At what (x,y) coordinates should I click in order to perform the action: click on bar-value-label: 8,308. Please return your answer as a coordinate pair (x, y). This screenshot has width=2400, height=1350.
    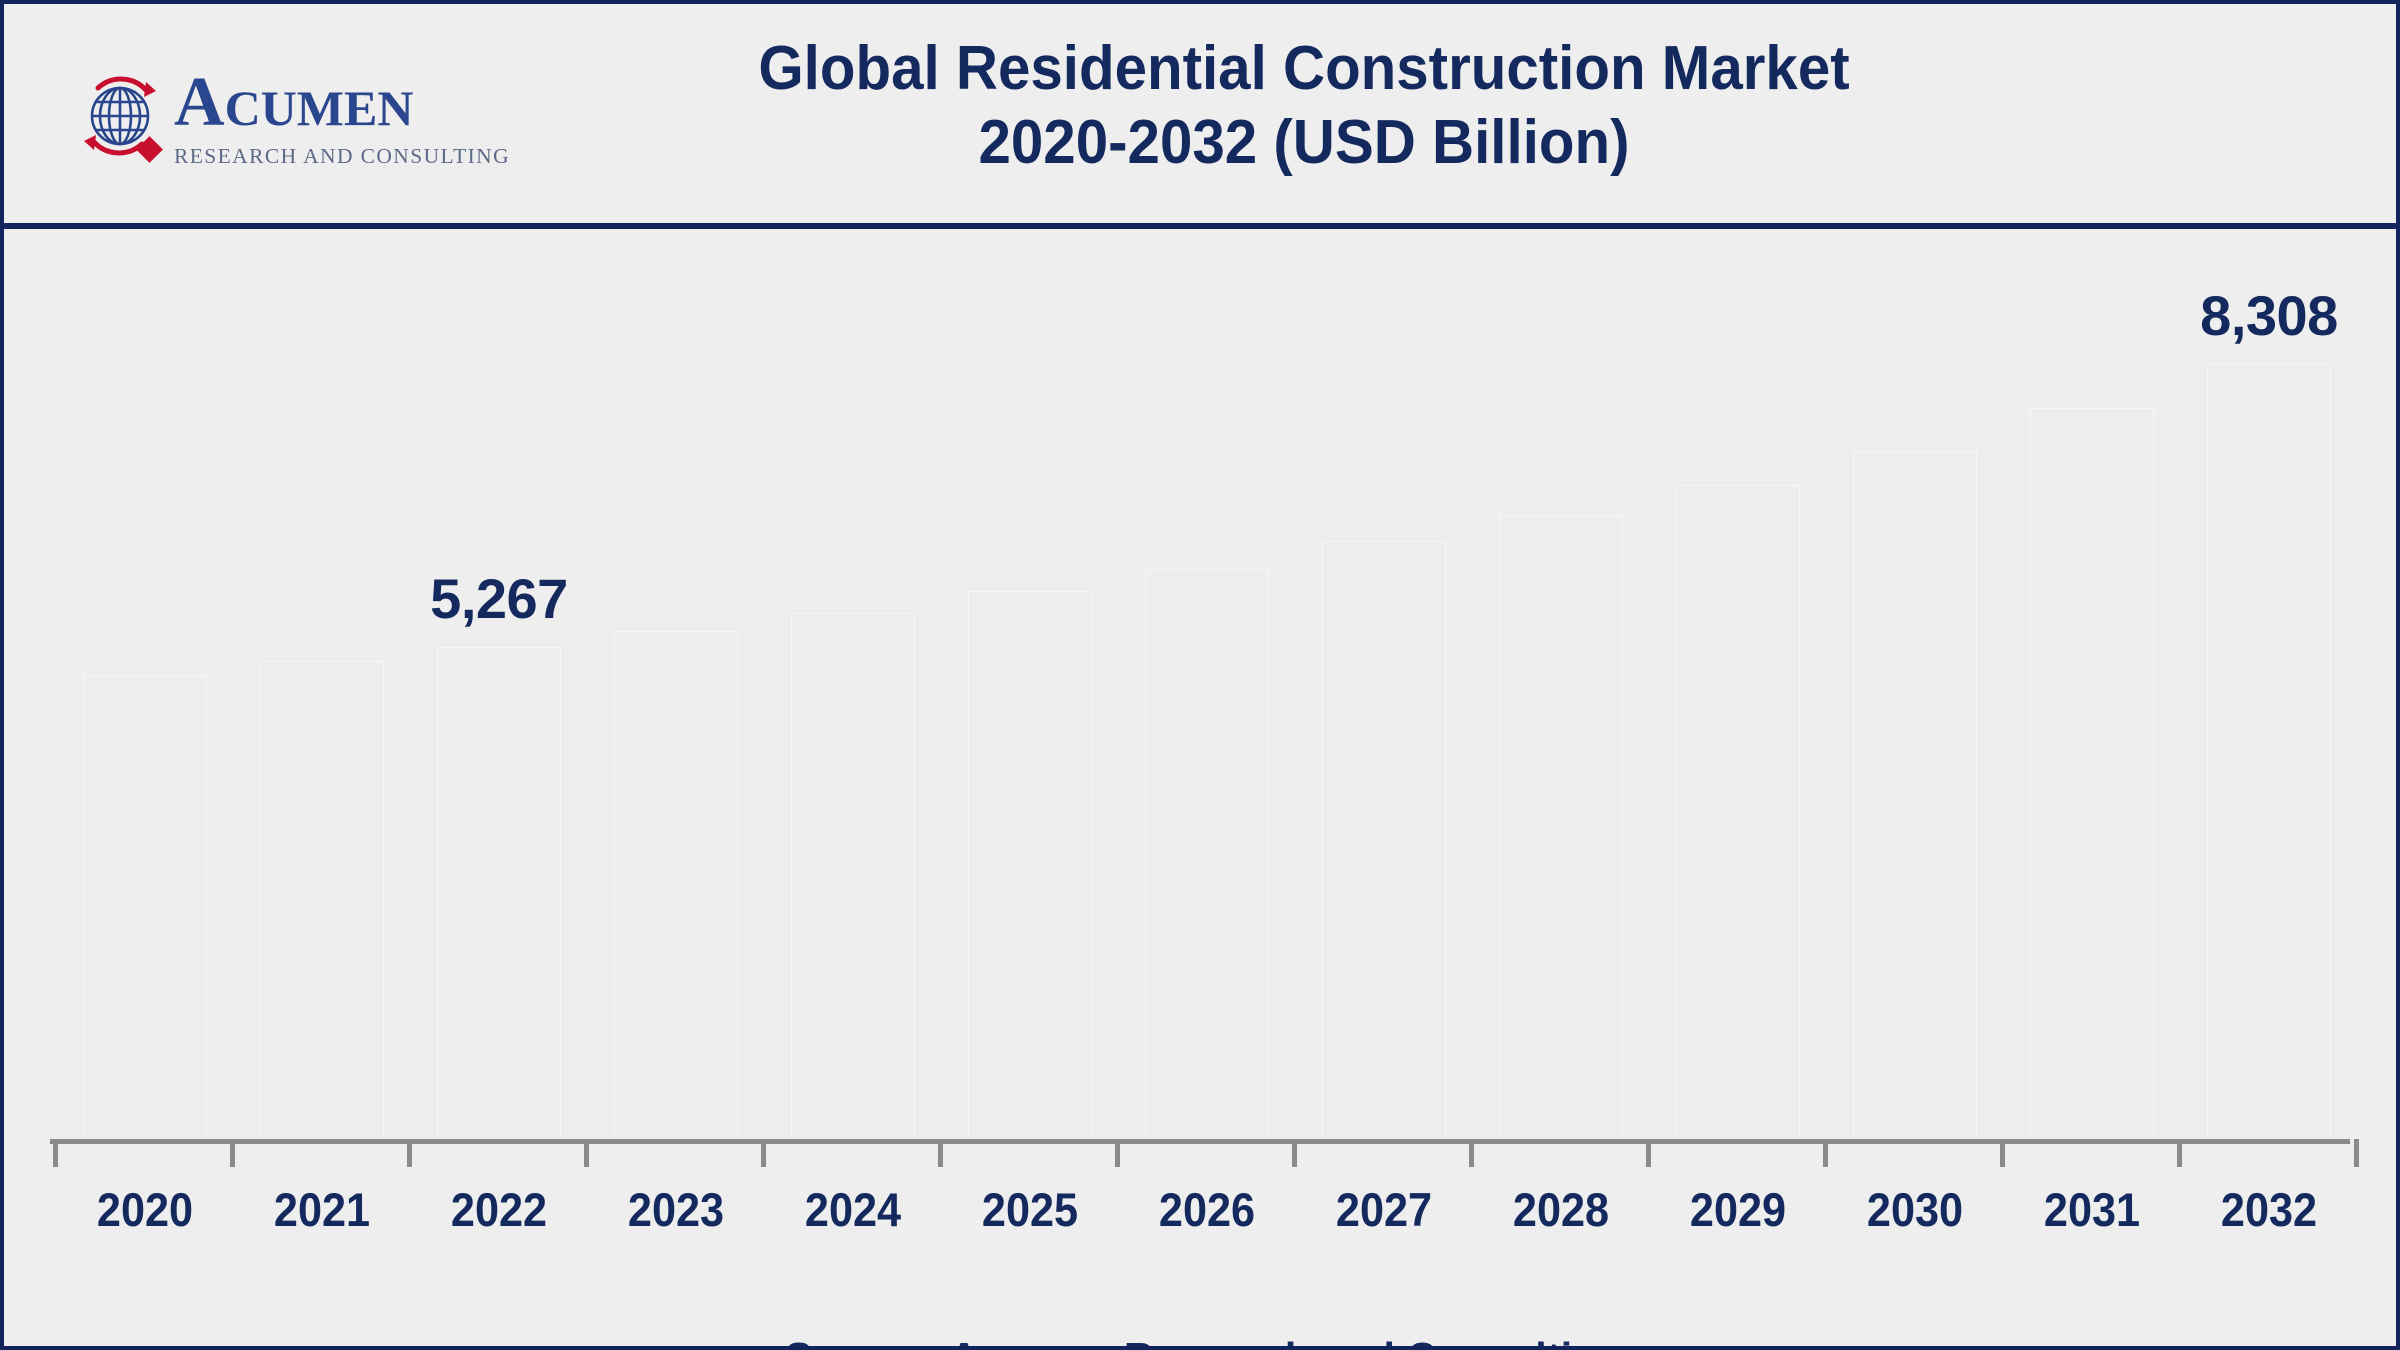
    Looking at the image, I should click on (2269, 316).